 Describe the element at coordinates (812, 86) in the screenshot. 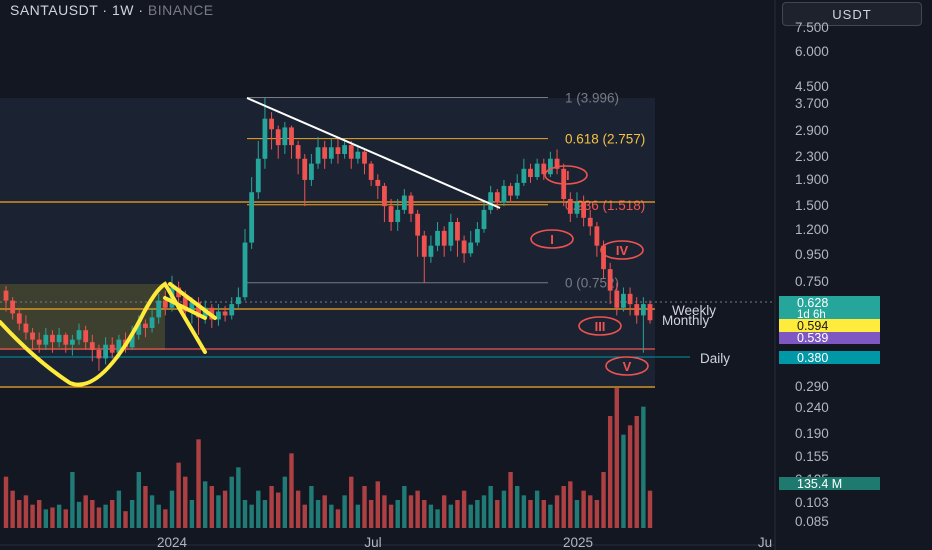

I see `y-tick-label: 4.500` at that location.